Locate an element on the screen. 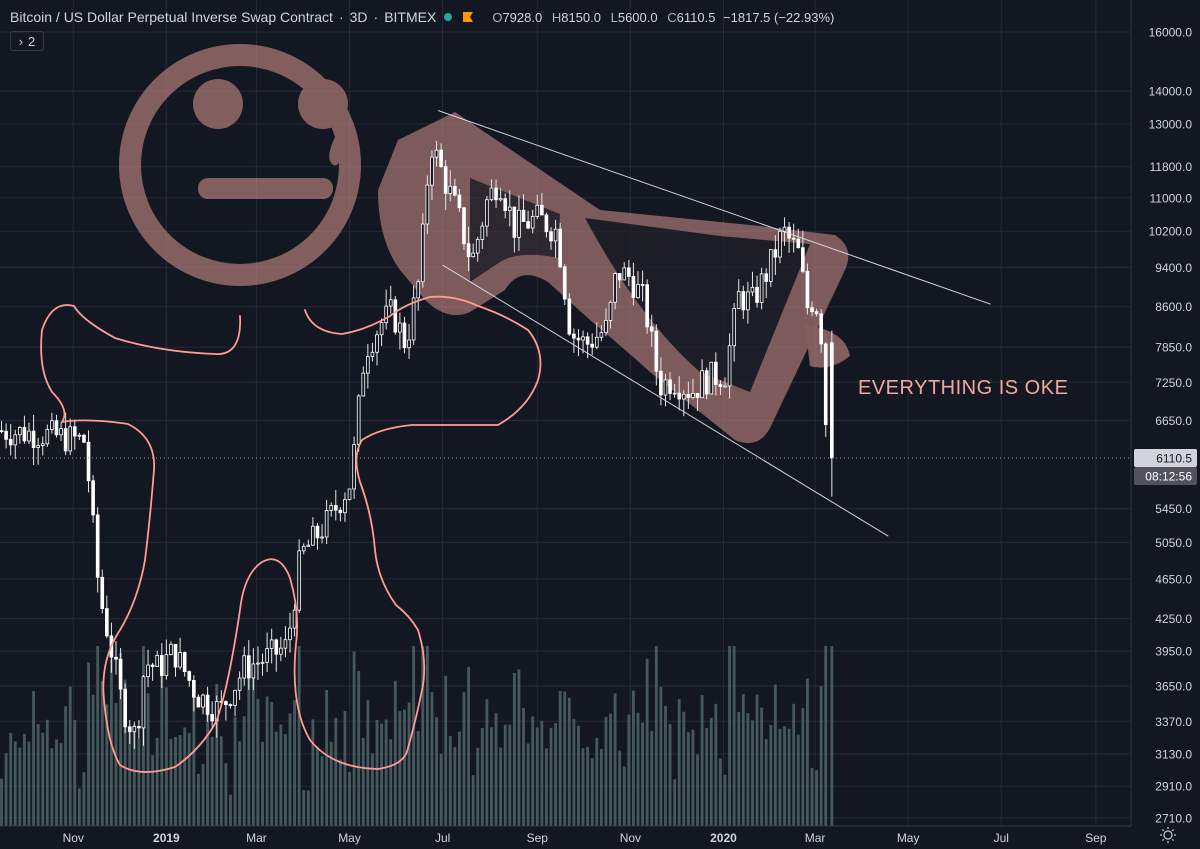  time-axis: Nov 2019 Mar May Jul Sep Nov 2020 Mar May Jul Sep is located at coordinates (565, 837).